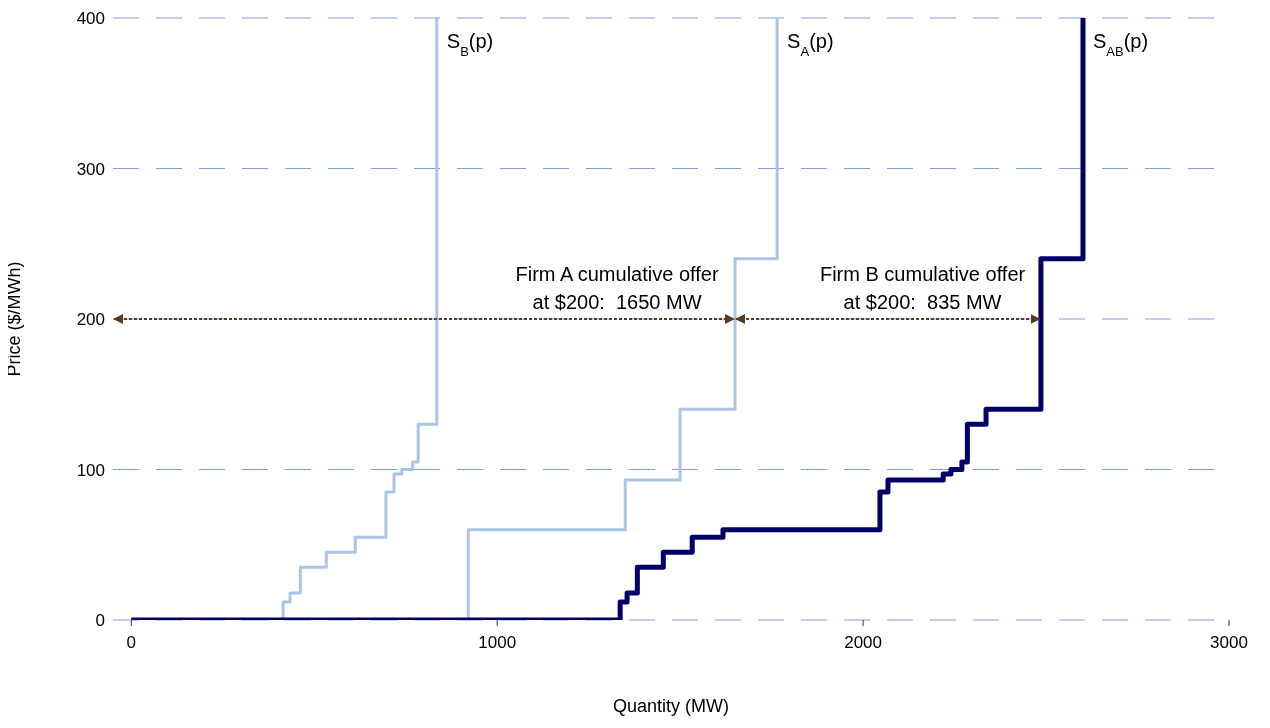 The width and height of the screenshot is (1270, 728). Describe the element at coordinates (617, 288) in the screenshot. I see `annotation: Firm A cumulative offer at $200: 1650 MW` at that location.